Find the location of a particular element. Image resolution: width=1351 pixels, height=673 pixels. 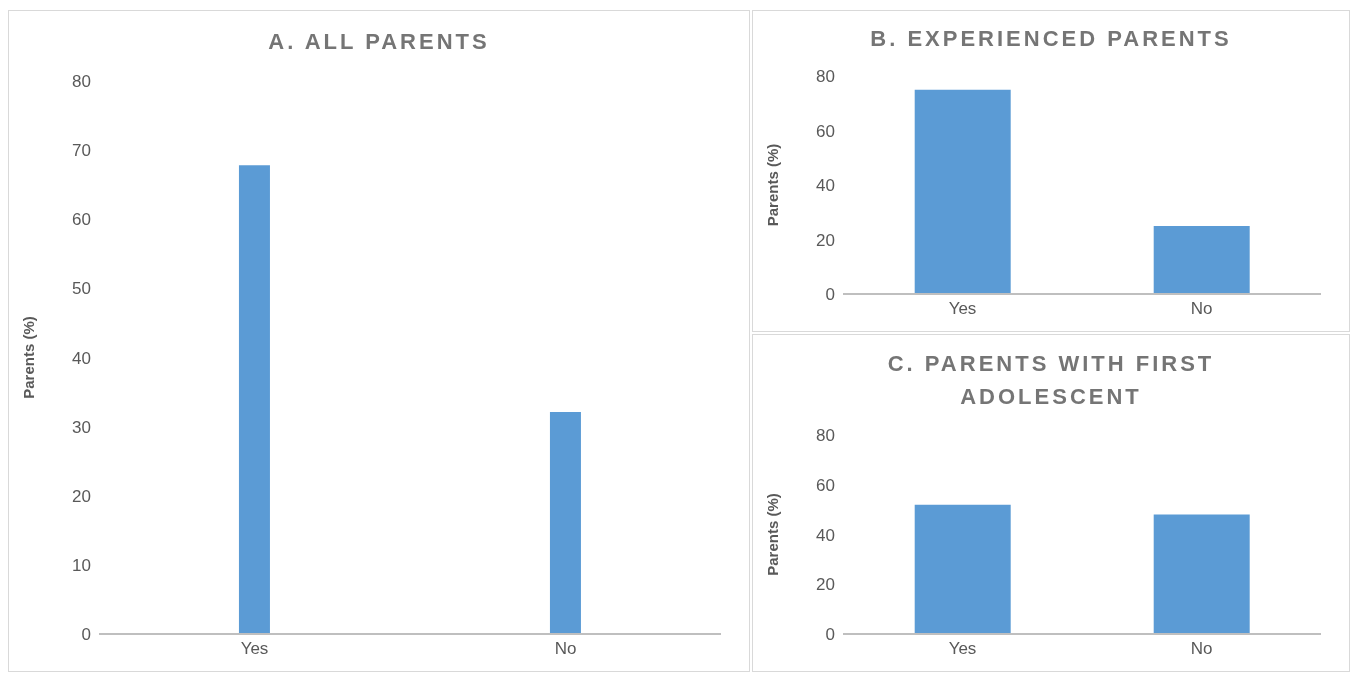

y-tick-label: 70 is located at coordinates (81, 151).